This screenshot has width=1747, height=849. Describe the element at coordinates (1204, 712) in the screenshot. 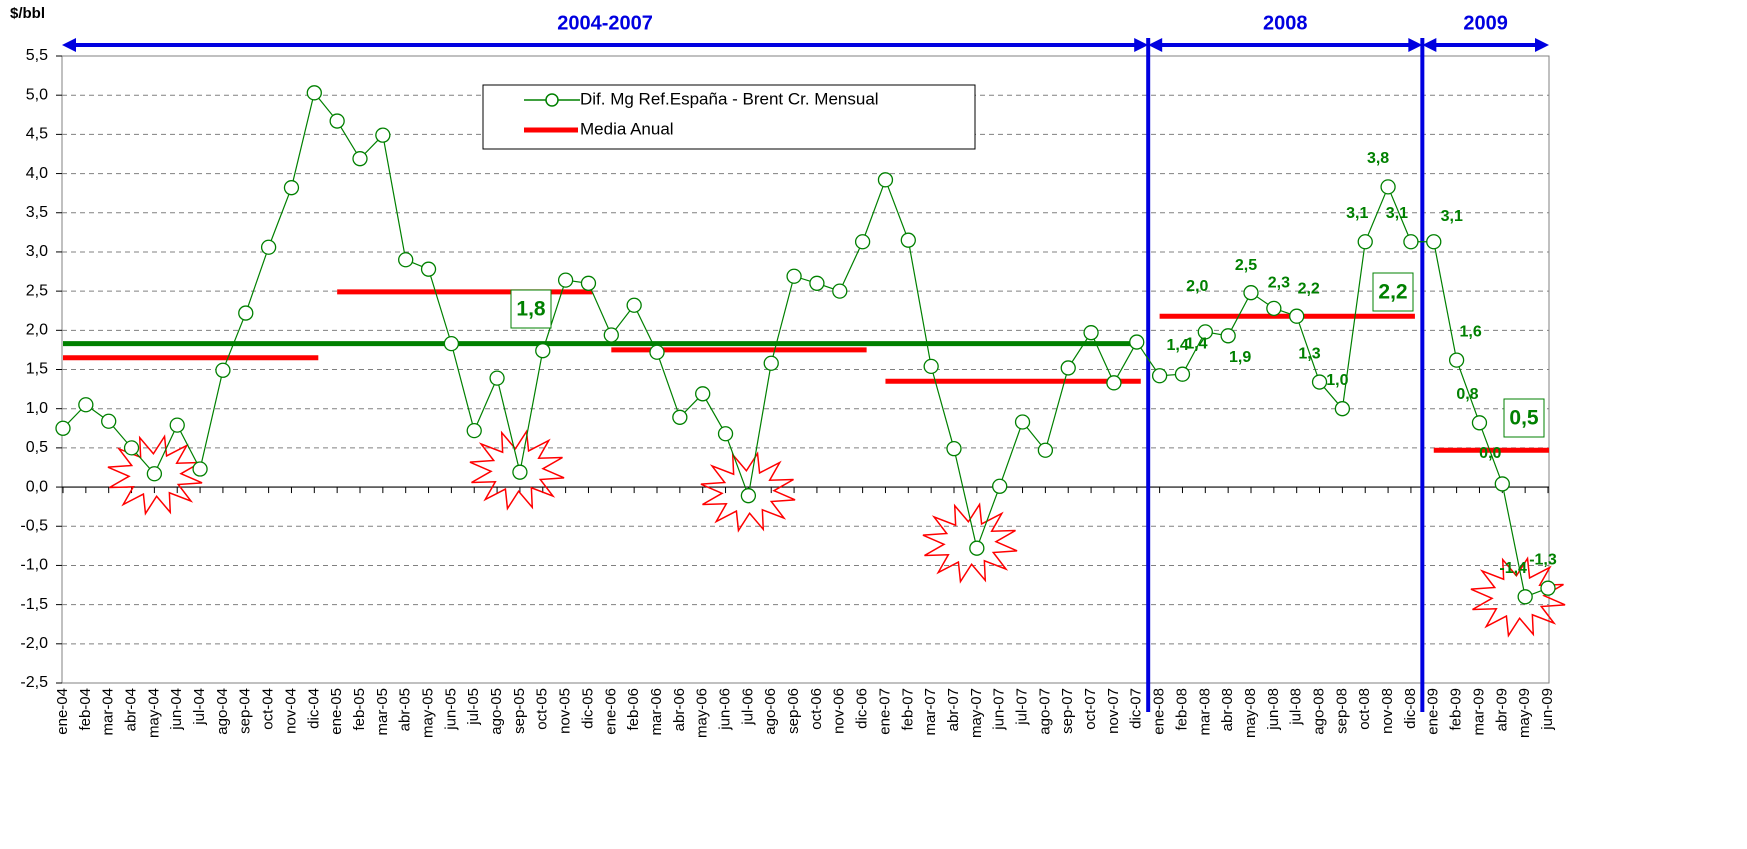

I see `x-tick-label: mar-08` at that location.